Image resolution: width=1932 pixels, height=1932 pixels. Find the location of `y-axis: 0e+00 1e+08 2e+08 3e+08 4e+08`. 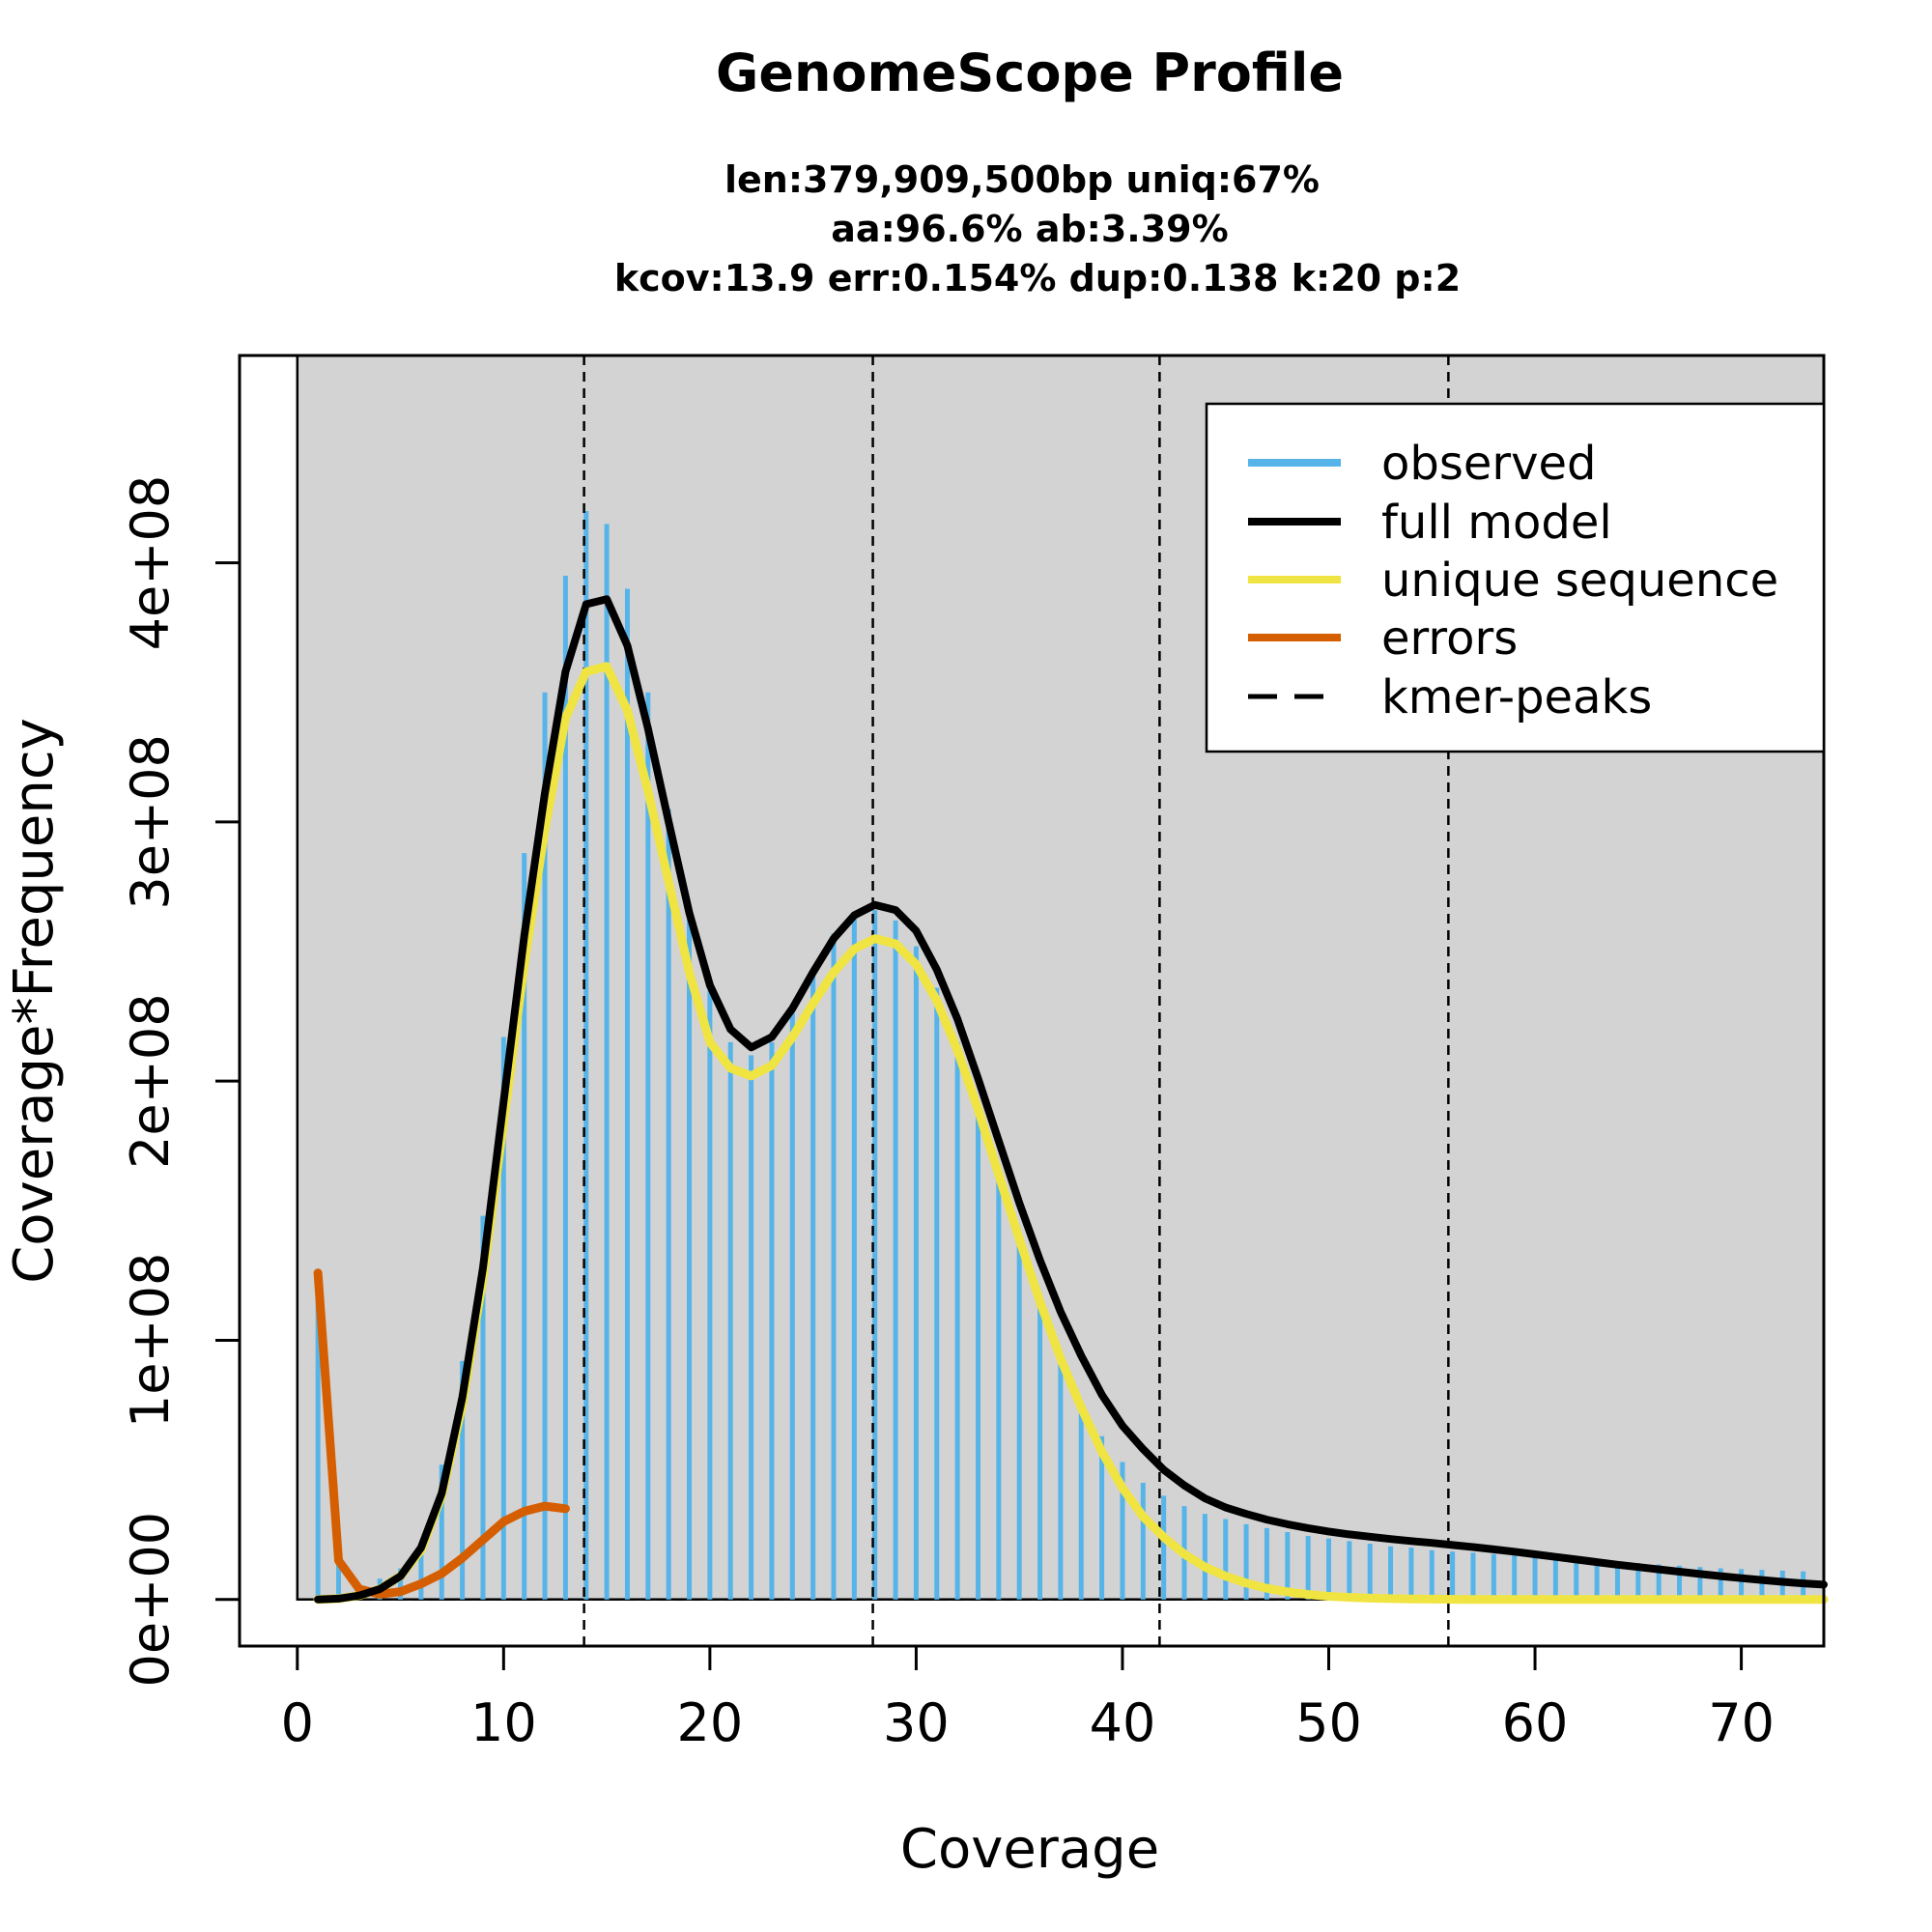

y-axis: 0e+00 1e+08 2e+08 3e+08 4e+08 is located at coordinates (180, 1081).